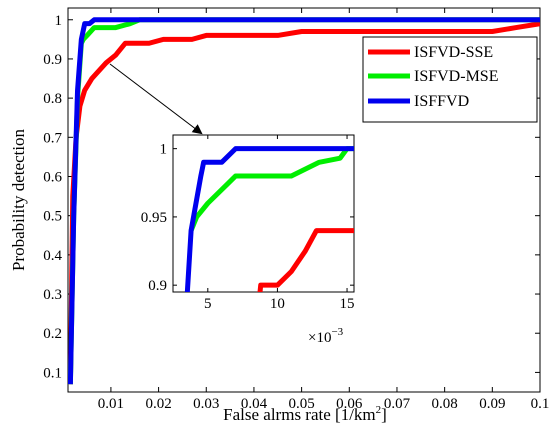 This screenshot has width=550, height=432. I want to click on inset-series-line-isffvd, so click(269, 219).